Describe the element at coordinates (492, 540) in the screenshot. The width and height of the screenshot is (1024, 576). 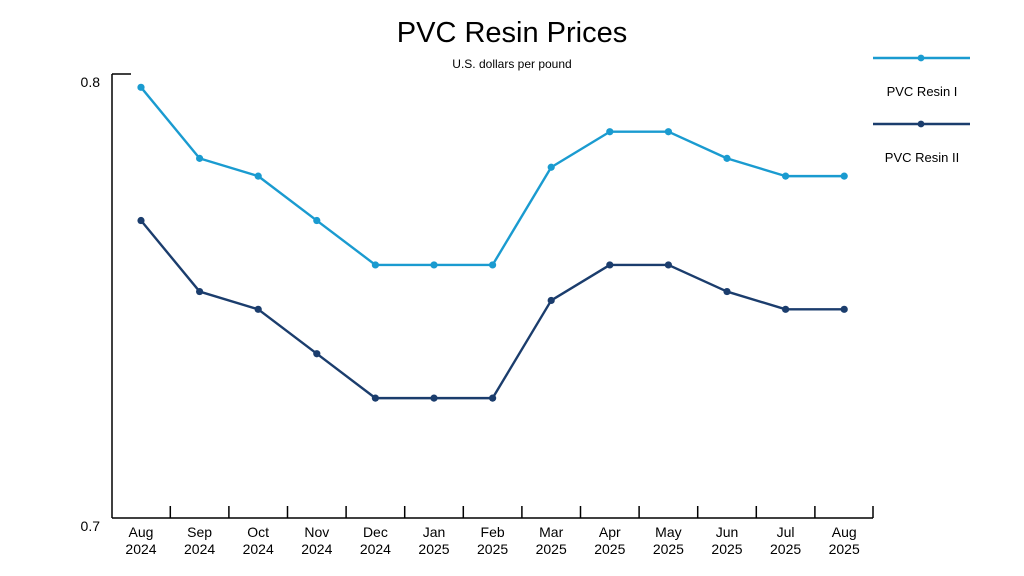
I see `x-tick-label: Feb 2025` at that location.